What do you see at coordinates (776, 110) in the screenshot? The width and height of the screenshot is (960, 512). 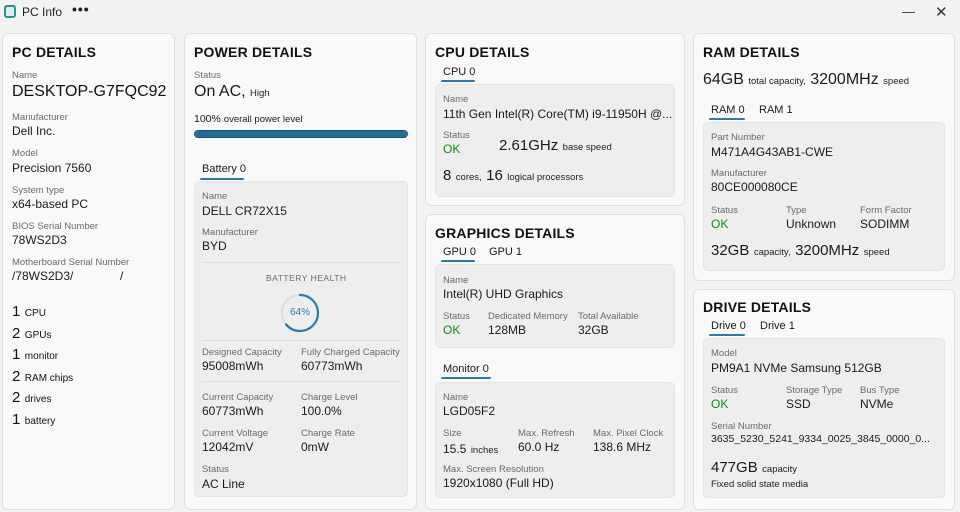 I see `tab-ram-1: RAM 1` at bounding box center [776, 110].